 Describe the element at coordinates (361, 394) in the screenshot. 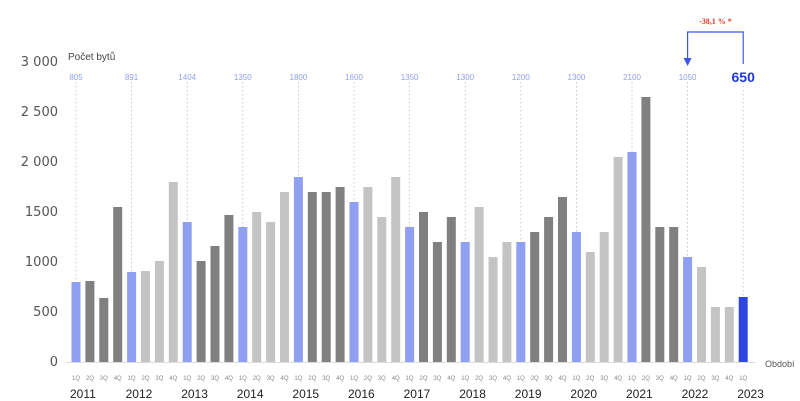

I see `year-label: 2016` at that location.